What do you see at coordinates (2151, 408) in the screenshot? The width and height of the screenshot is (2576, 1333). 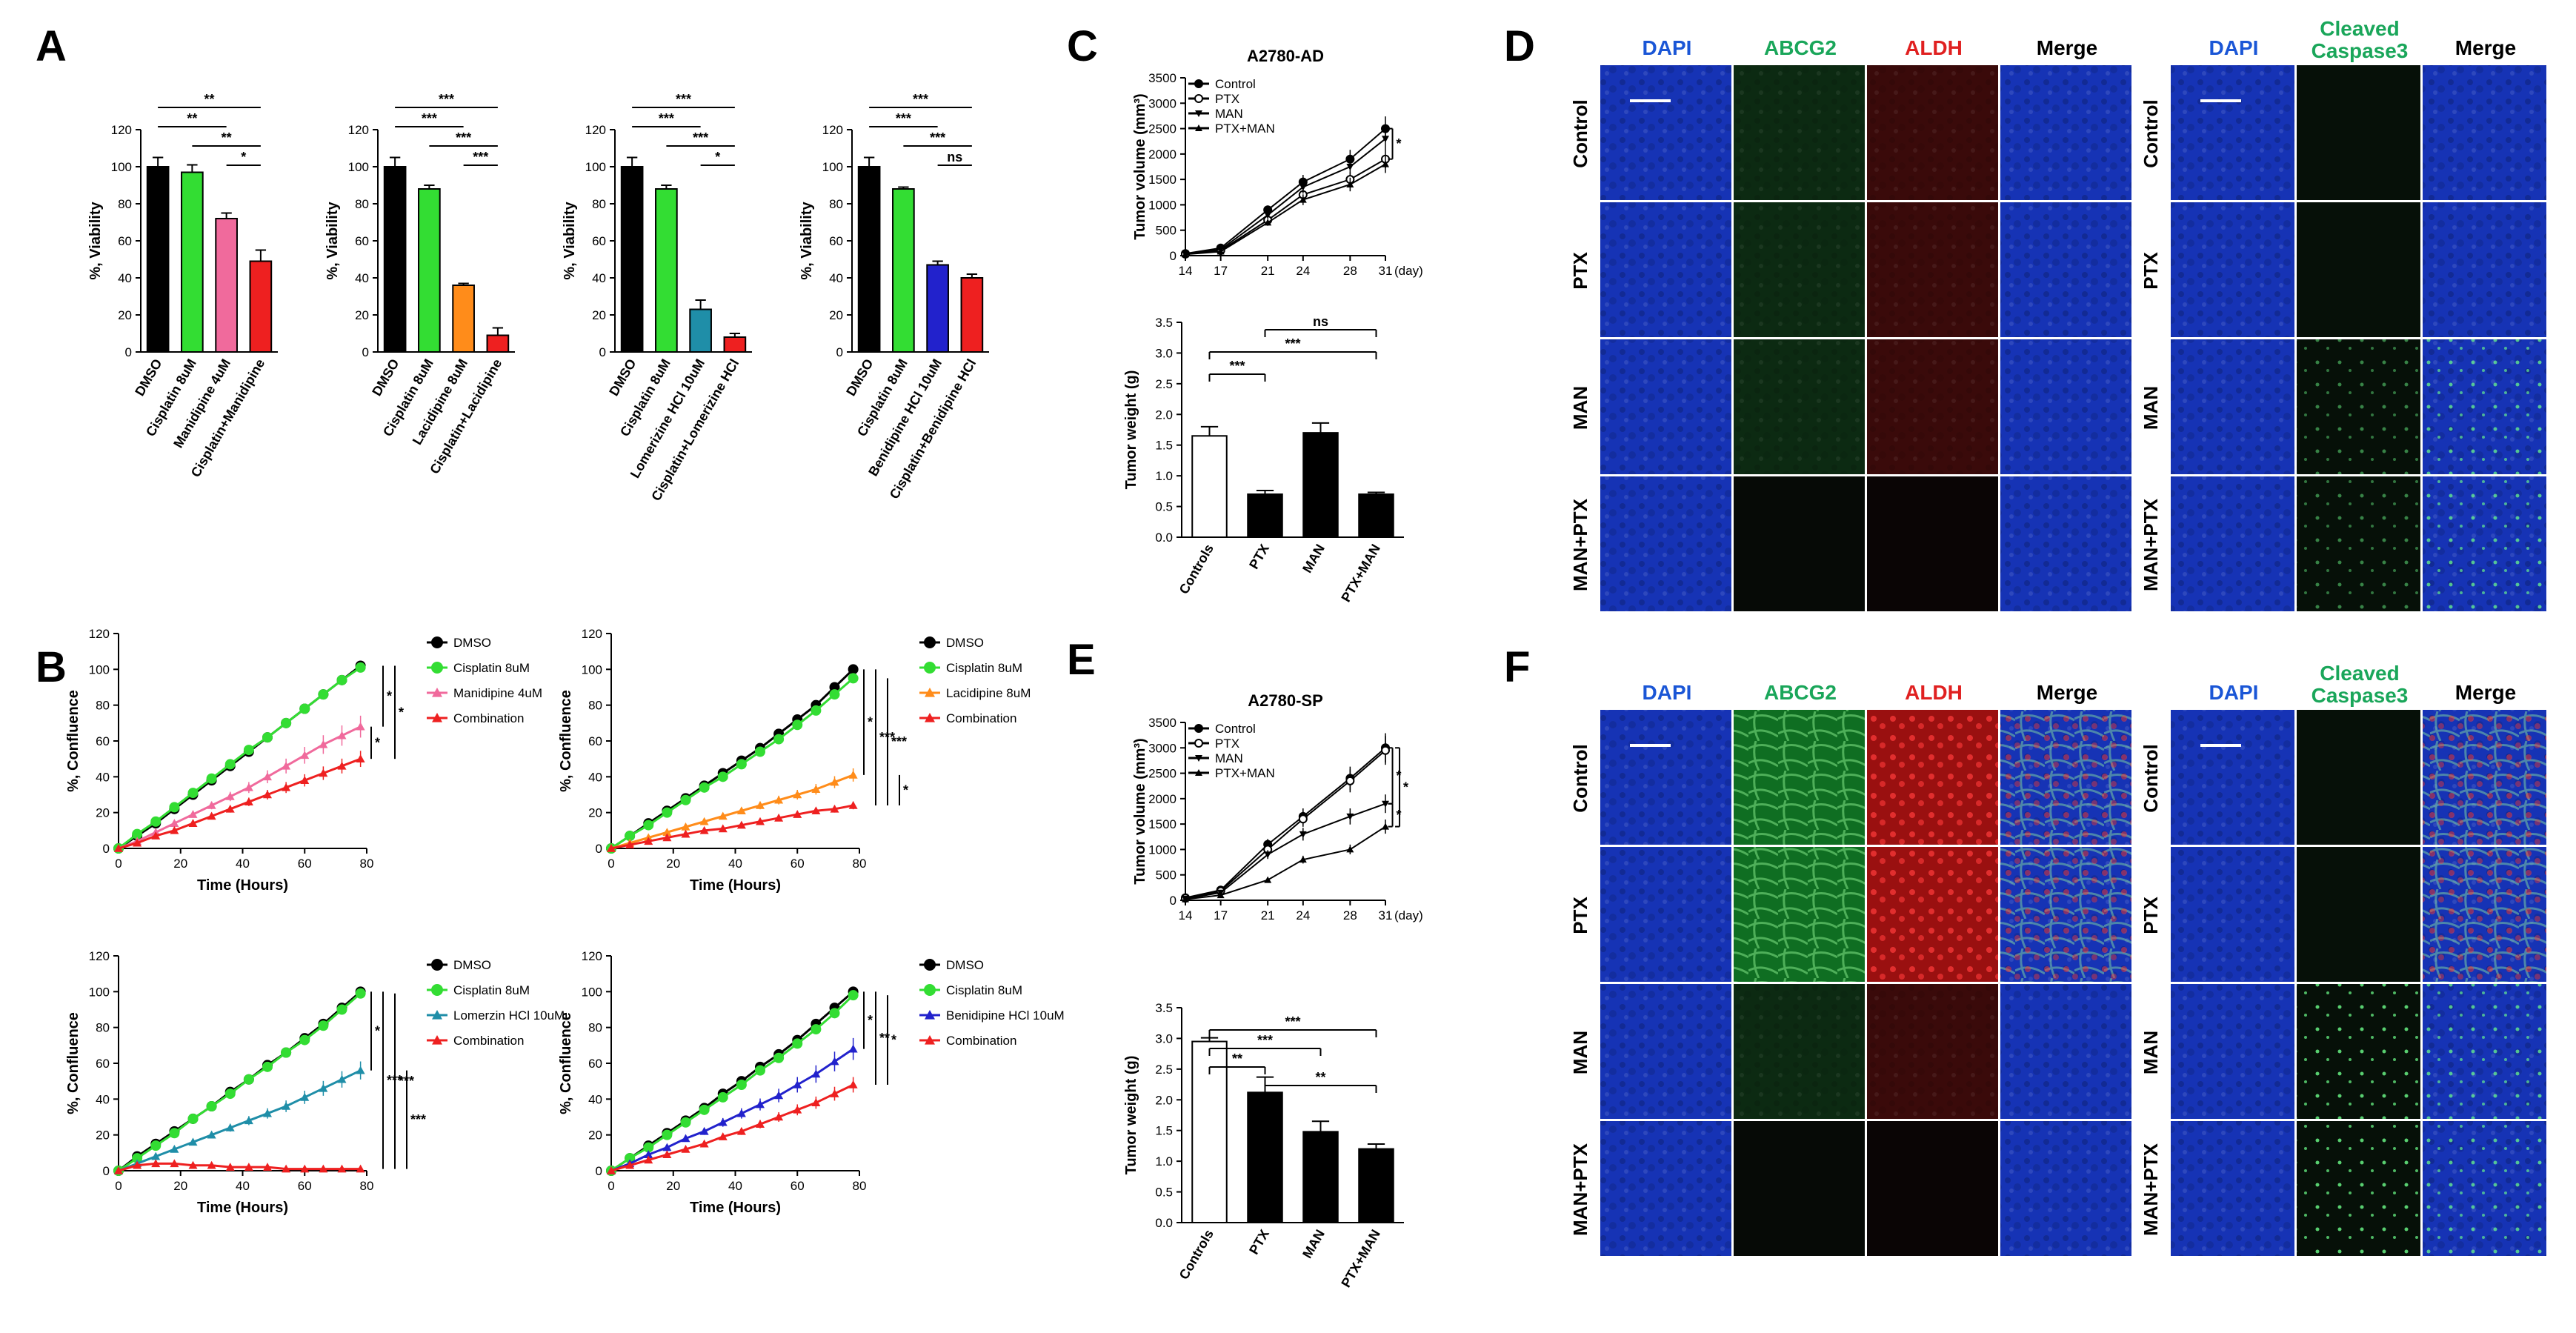 I see `row-label: MAN` at bounding box center [2151, 408].